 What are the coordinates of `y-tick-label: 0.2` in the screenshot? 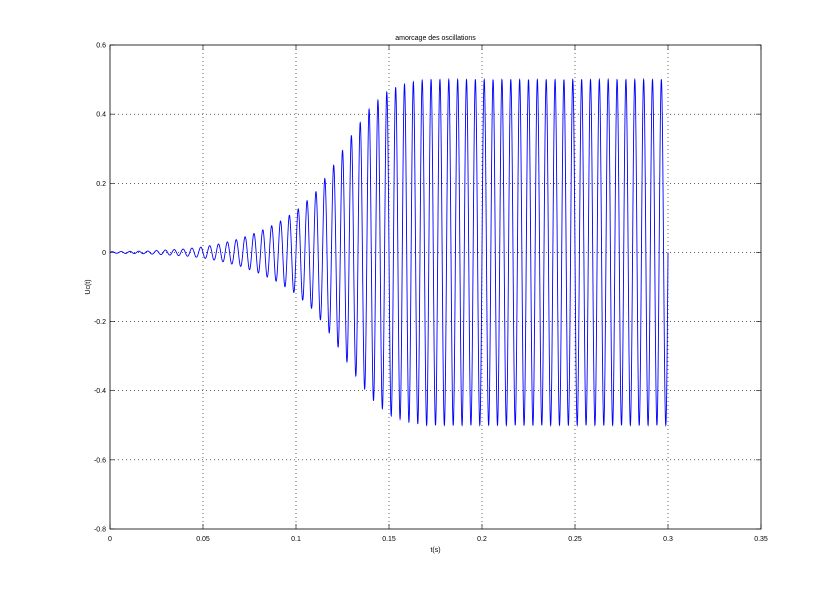 It's located at (101, 184).